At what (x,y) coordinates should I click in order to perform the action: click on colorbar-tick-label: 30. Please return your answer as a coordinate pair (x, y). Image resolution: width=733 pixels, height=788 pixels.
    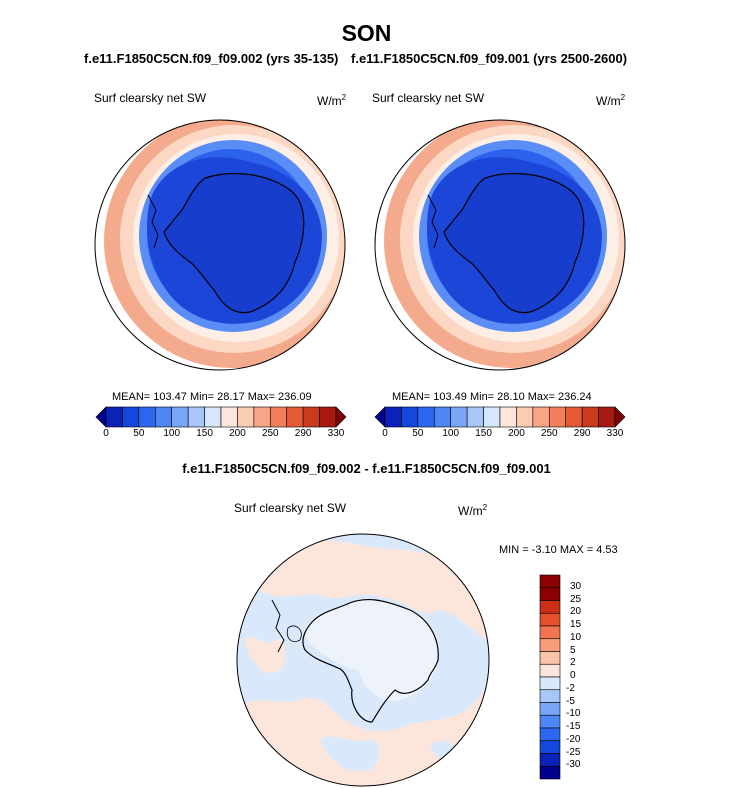
    Looking at the image, I should click on (576, 586).